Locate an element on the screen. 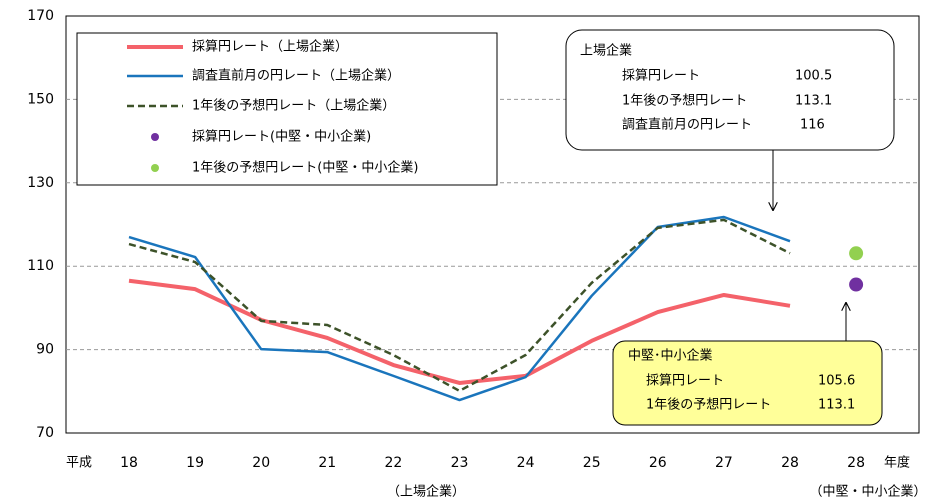 The image size is (942, 504). x-tick-label: 18 is located at coordinates (129, 463).